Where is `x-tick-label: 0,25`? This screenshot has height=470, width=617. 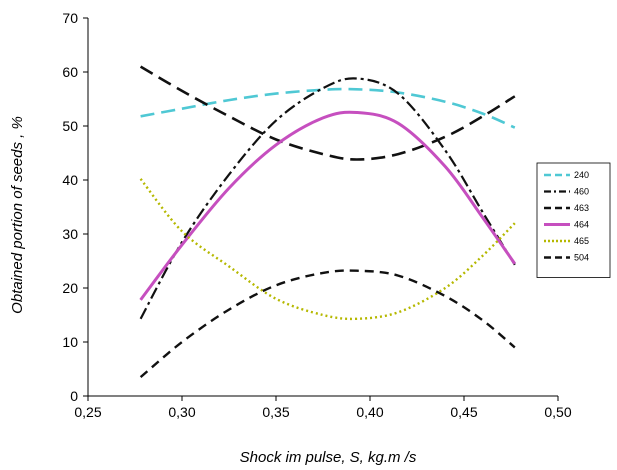
x-tick-label: 0,25 is located at coordinates (87, 412).